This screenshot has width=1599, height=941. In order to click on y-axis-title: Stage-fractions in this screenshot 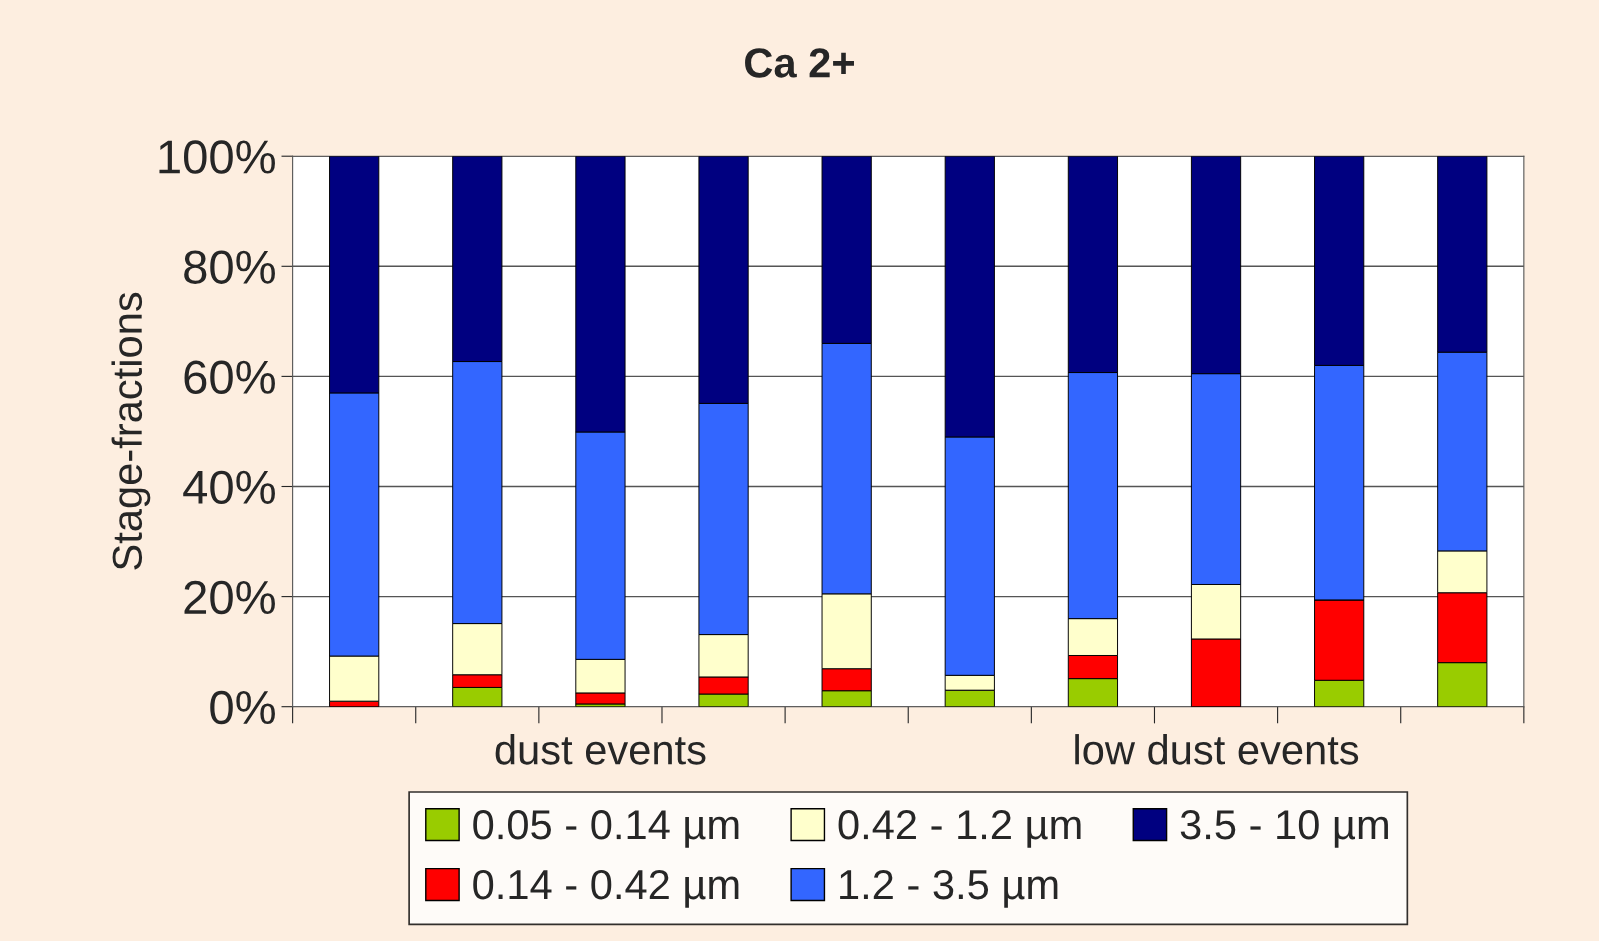, I will do `click(131, 431)`.